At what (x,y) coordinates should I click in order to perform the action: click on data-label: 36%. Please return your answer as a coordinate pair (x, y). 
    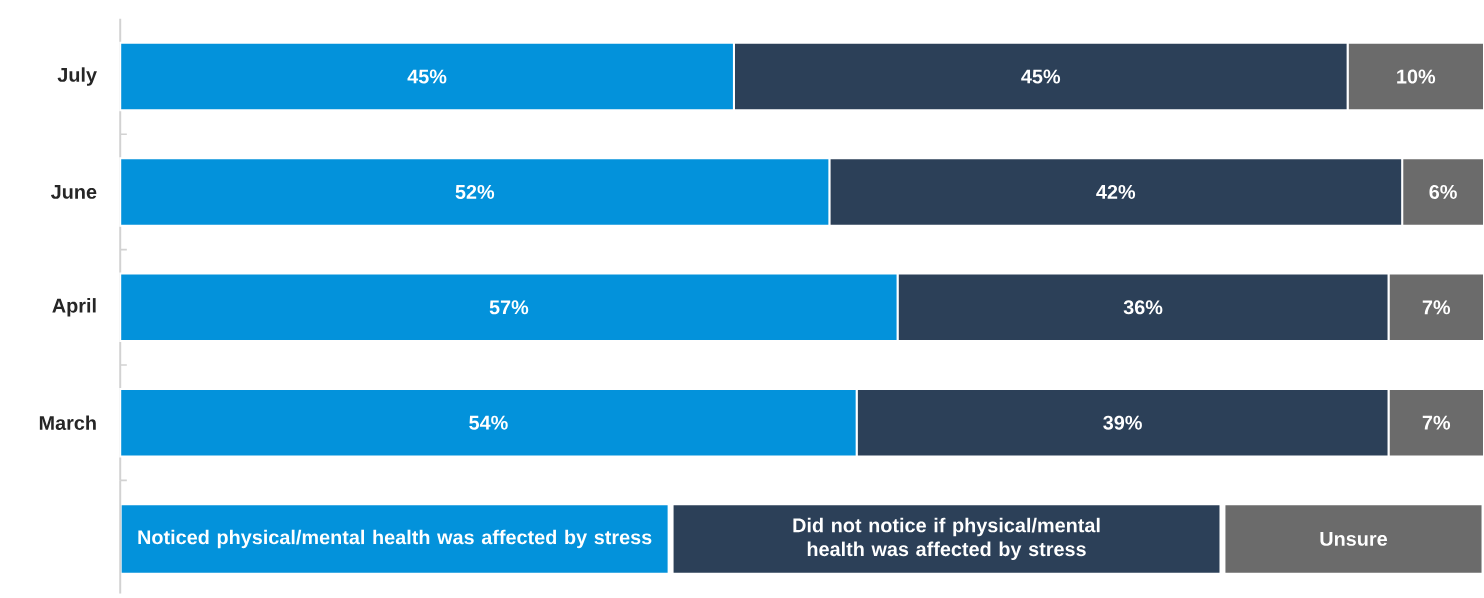
    Looking at the image, I should click on (1143, 307).